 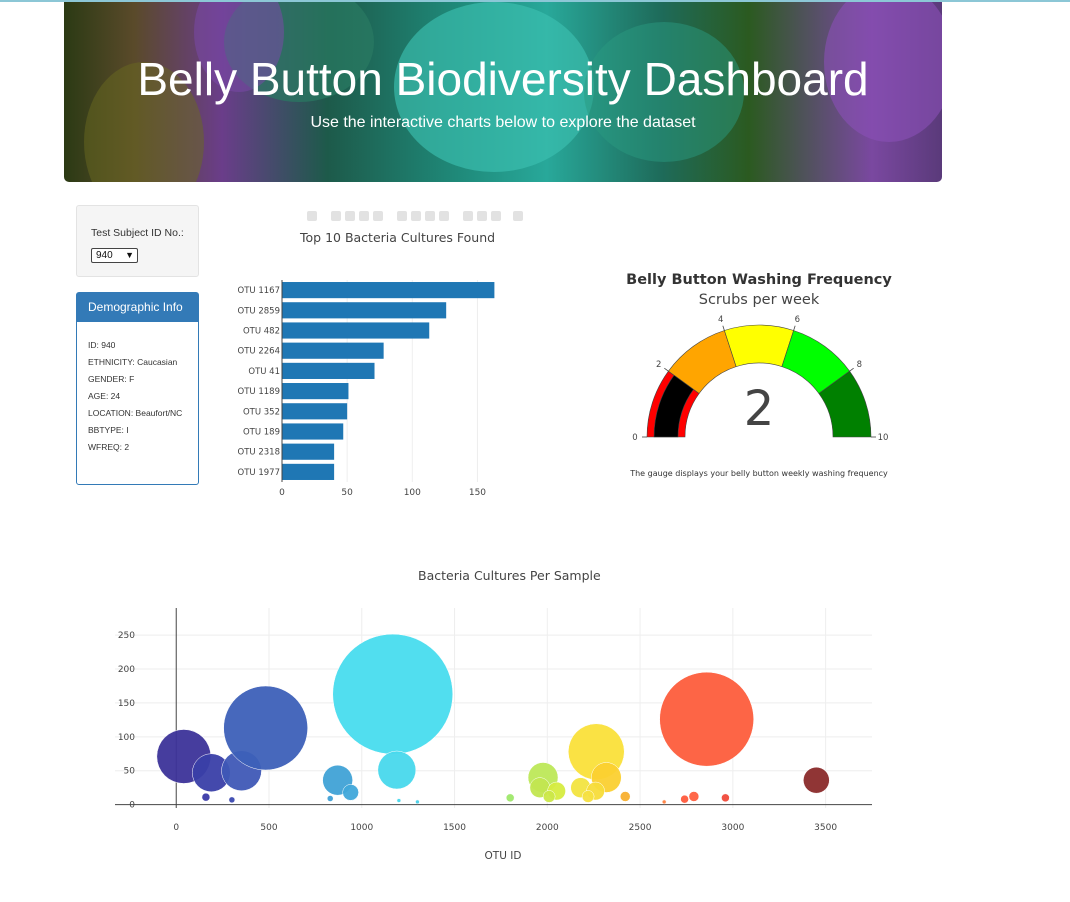 What do you see at coordinates (259, 453) in the screenshot?
I see `bar-y-tick-label: OTU 2318` at bounding box center [259, 453].